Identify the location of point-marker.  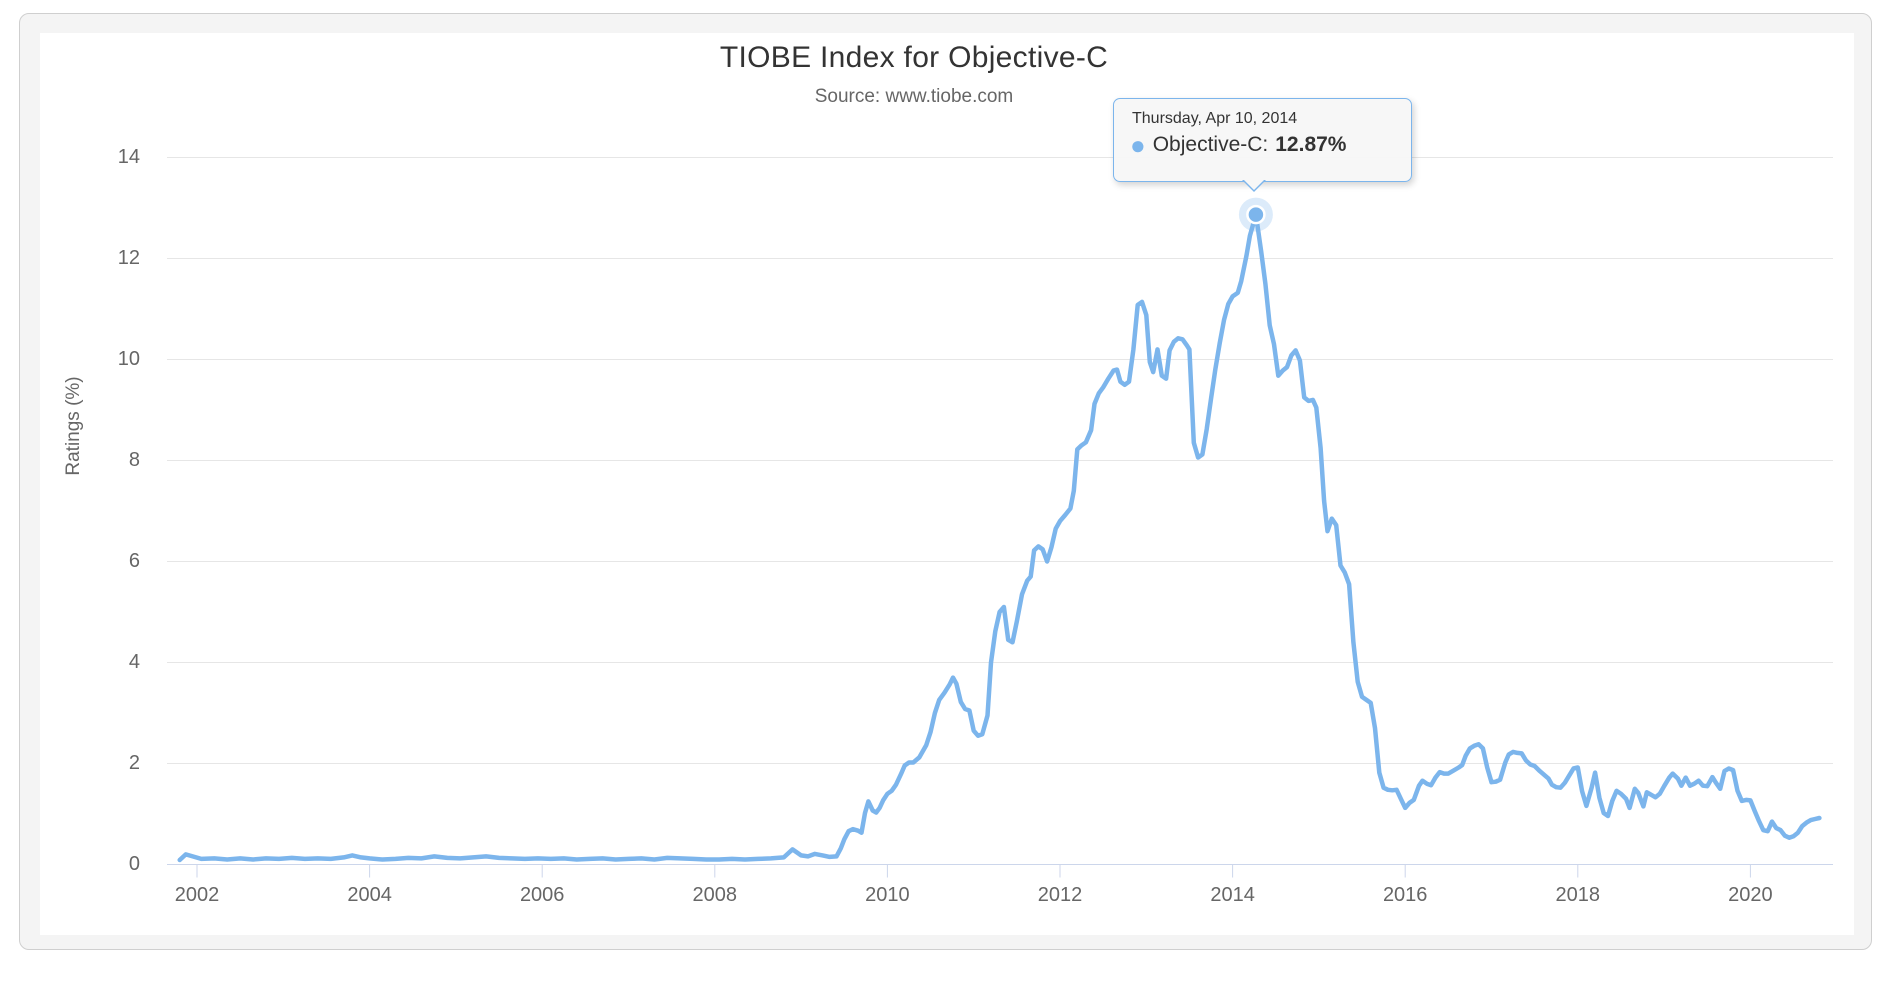
(1256, 214).